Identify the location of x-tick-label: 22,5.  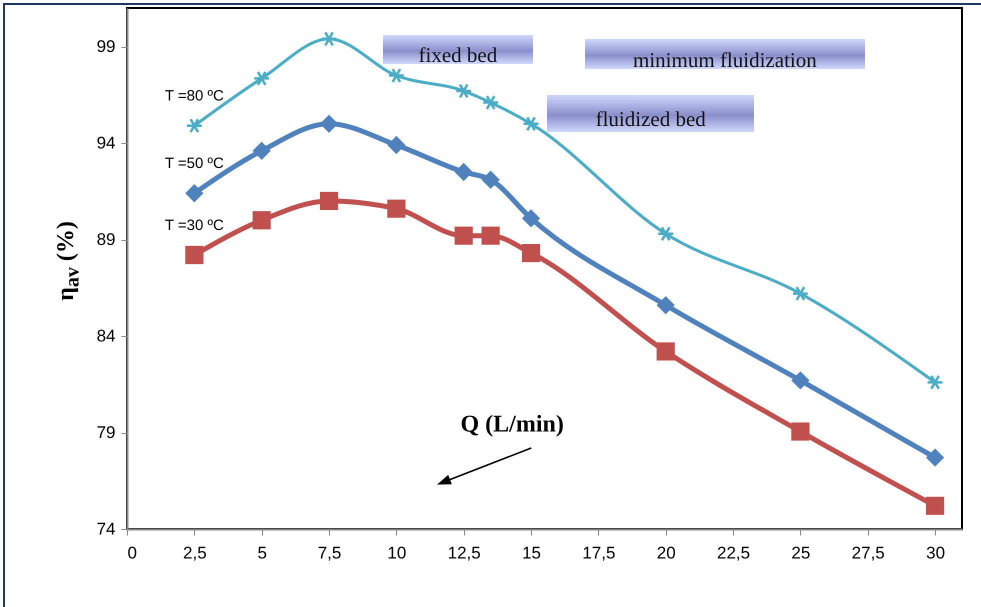
(733, 553).